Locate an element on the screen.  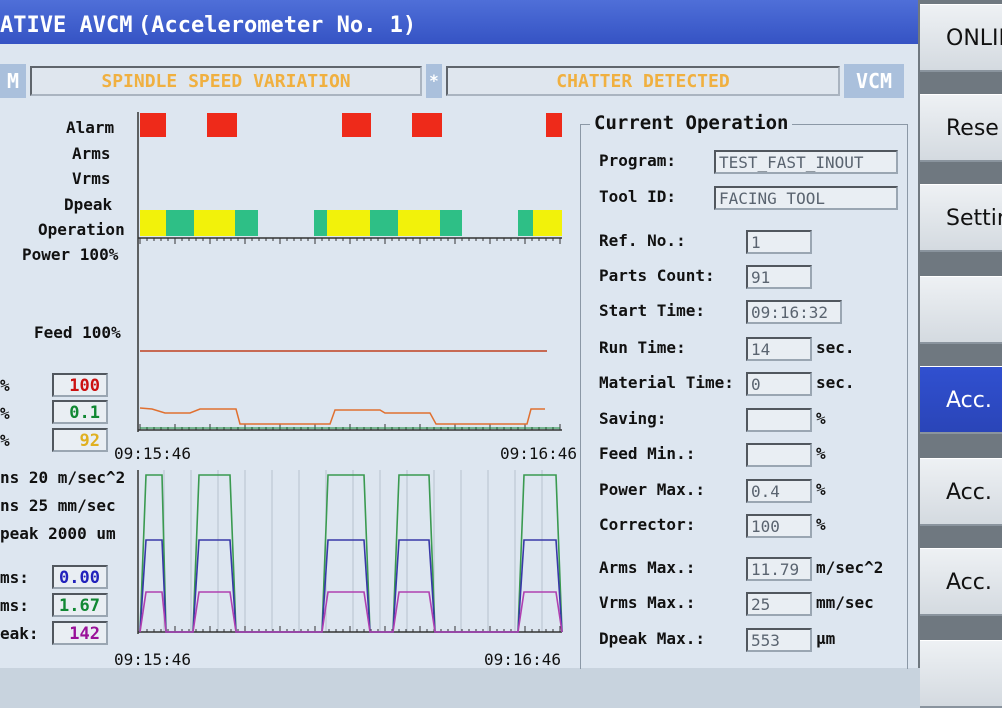
upper-time-end: 09:16:46 is located at coordinates (539, 453).